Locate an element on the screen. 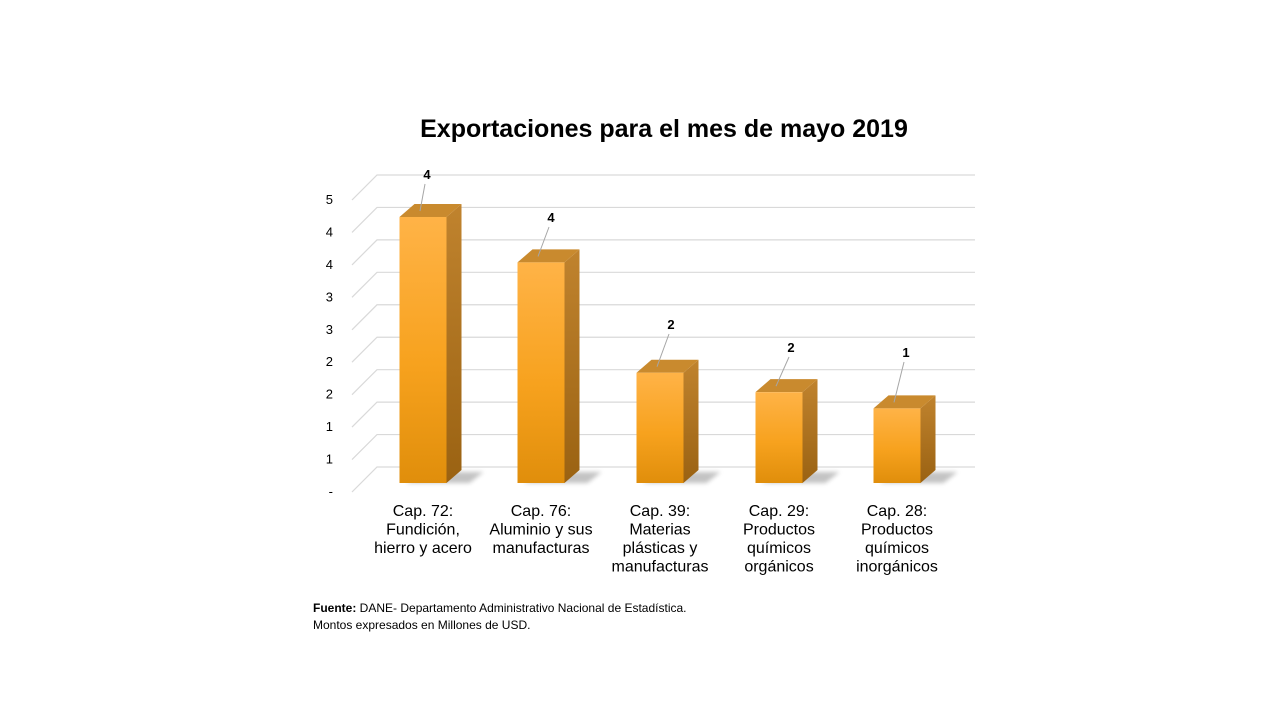  y-tick-label: 5 is located at coordinates (329, 199).